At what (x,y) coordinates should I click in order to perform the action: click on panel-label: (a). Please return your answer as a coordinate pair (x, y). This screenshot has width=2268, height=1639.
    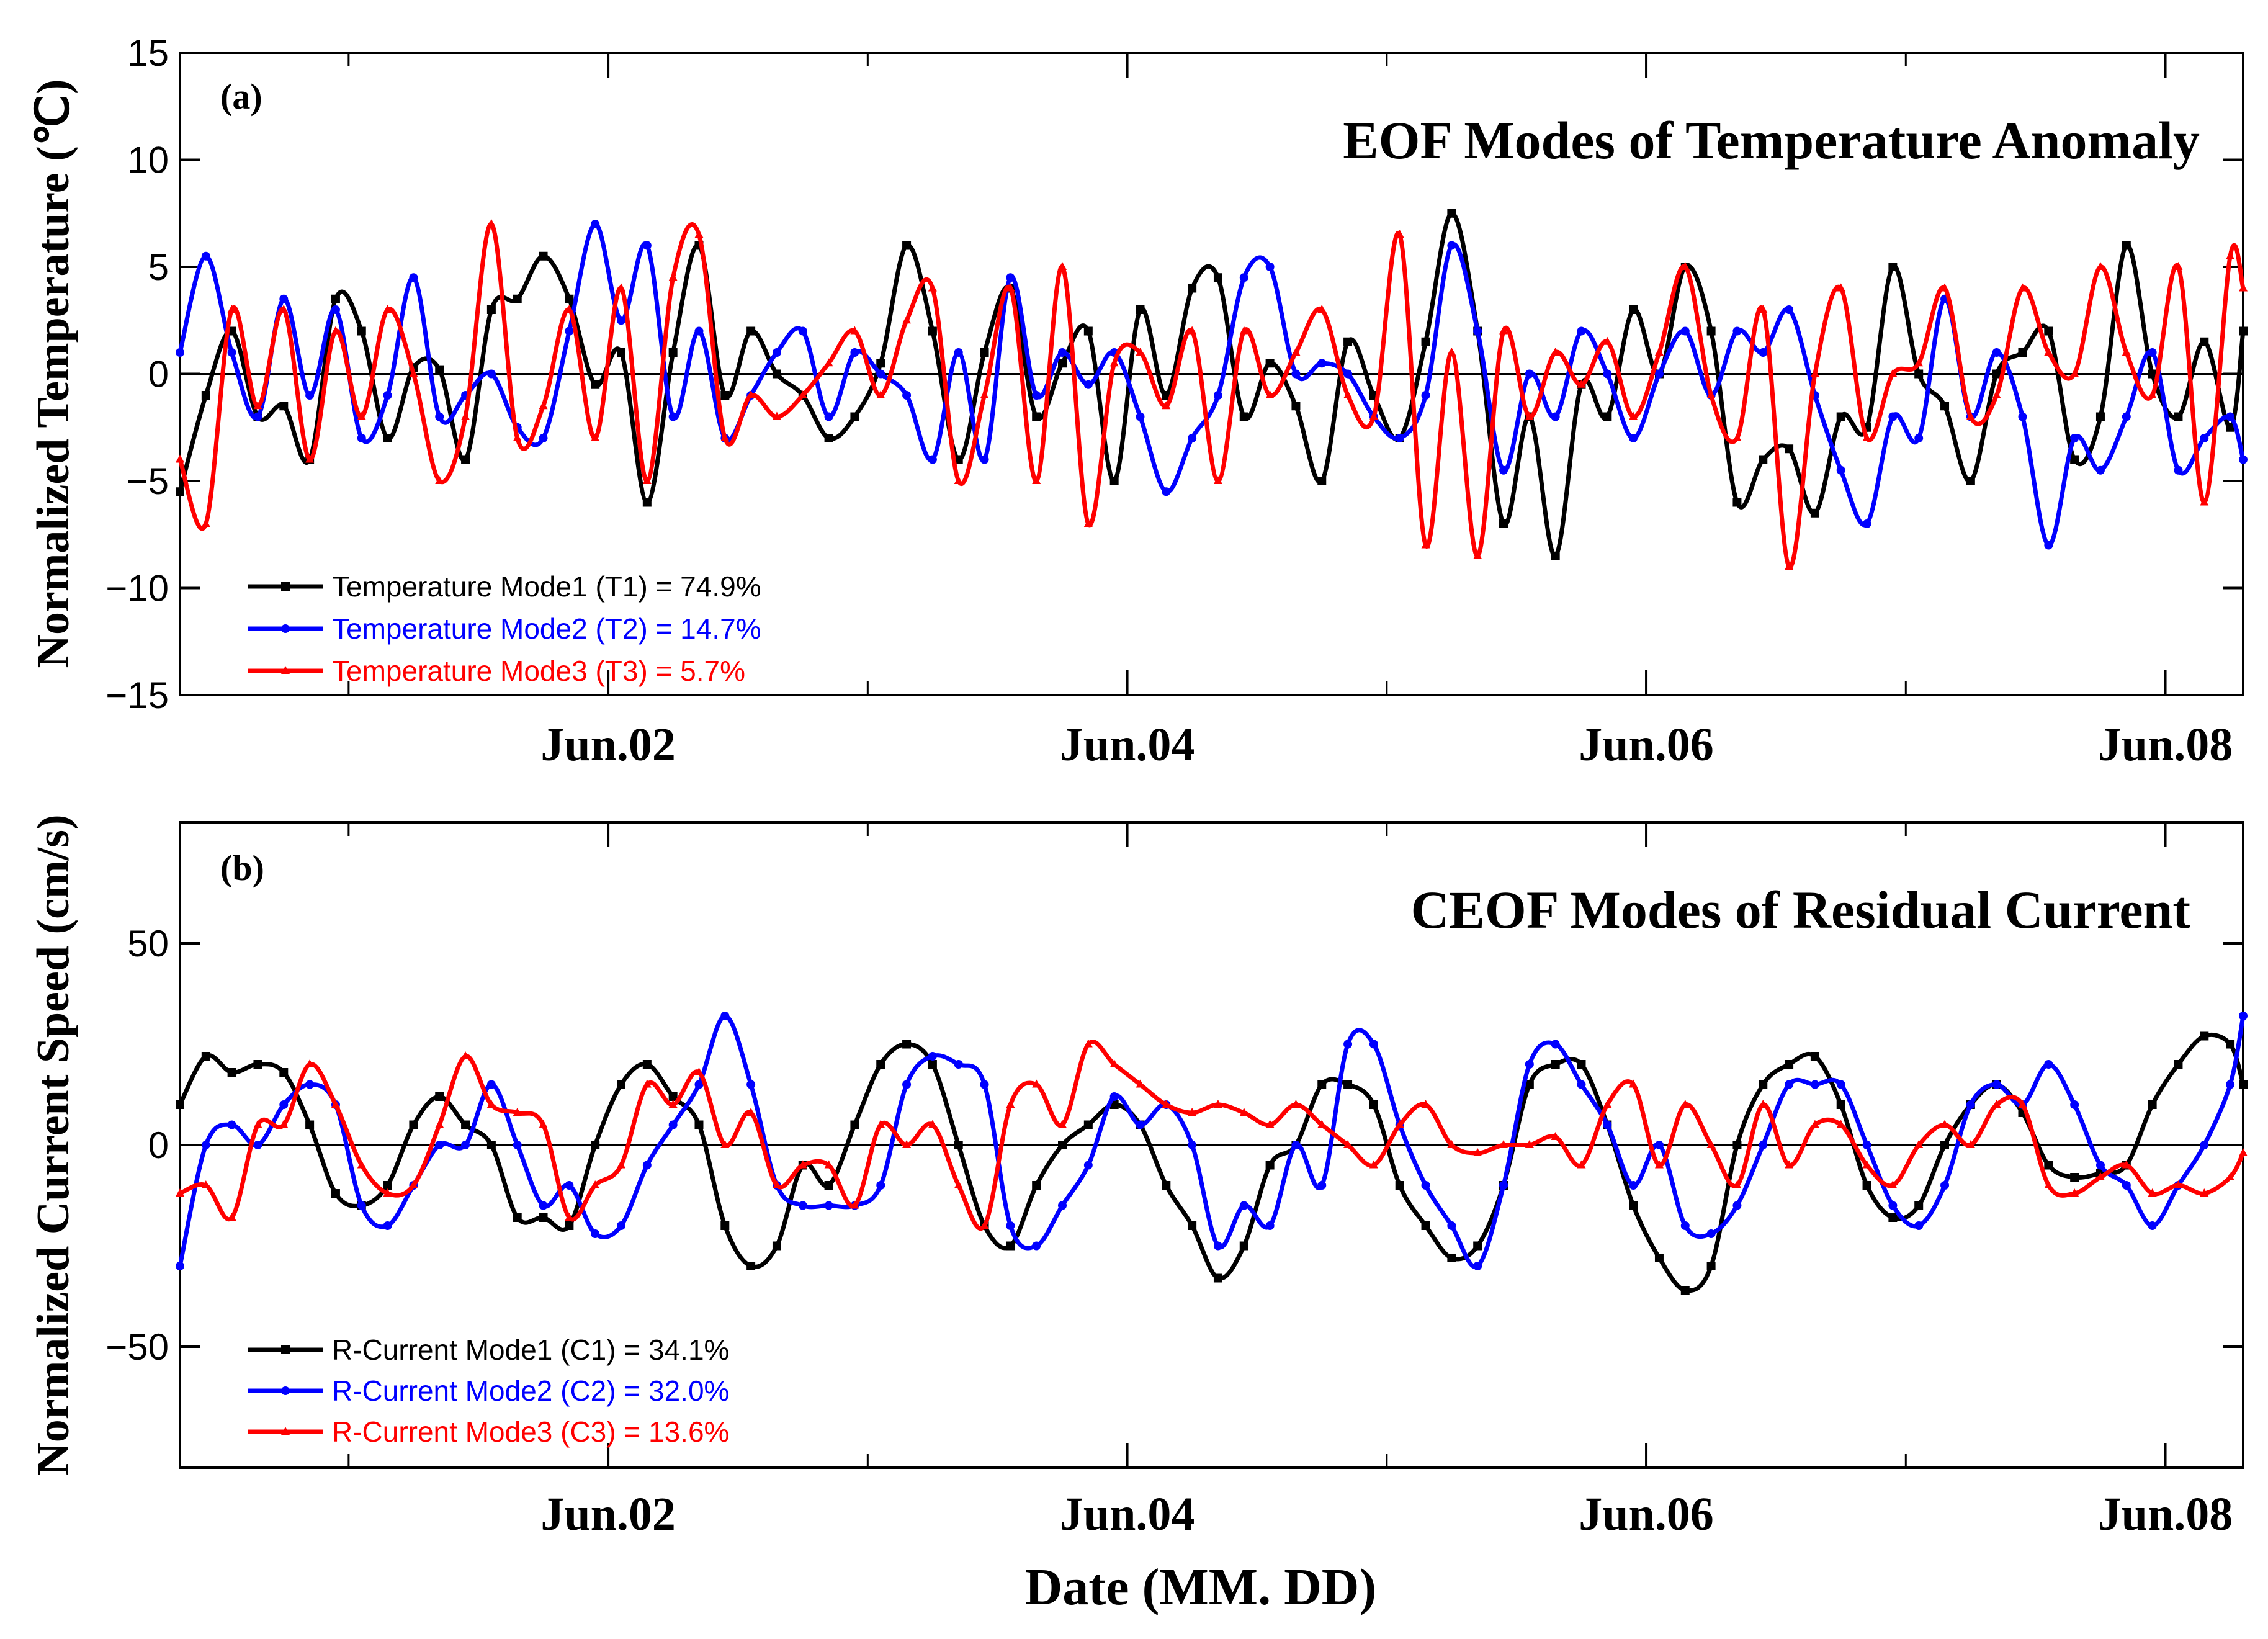
    Looking at the image, I should click on (241, 97).